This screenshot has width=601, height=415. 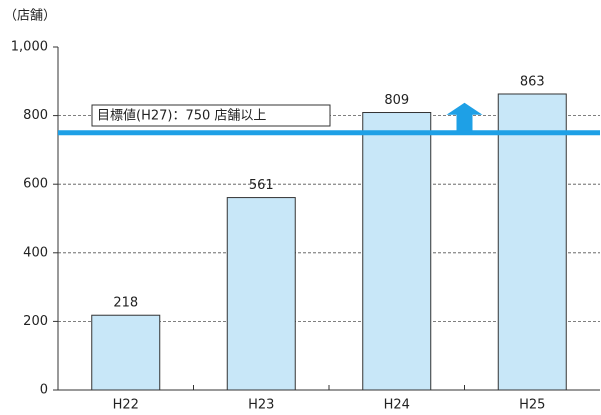 What do you see at coordinates (532, 405) in the screenshot?
I see `x-tick-label: H25` at bounding box center [532, 405].